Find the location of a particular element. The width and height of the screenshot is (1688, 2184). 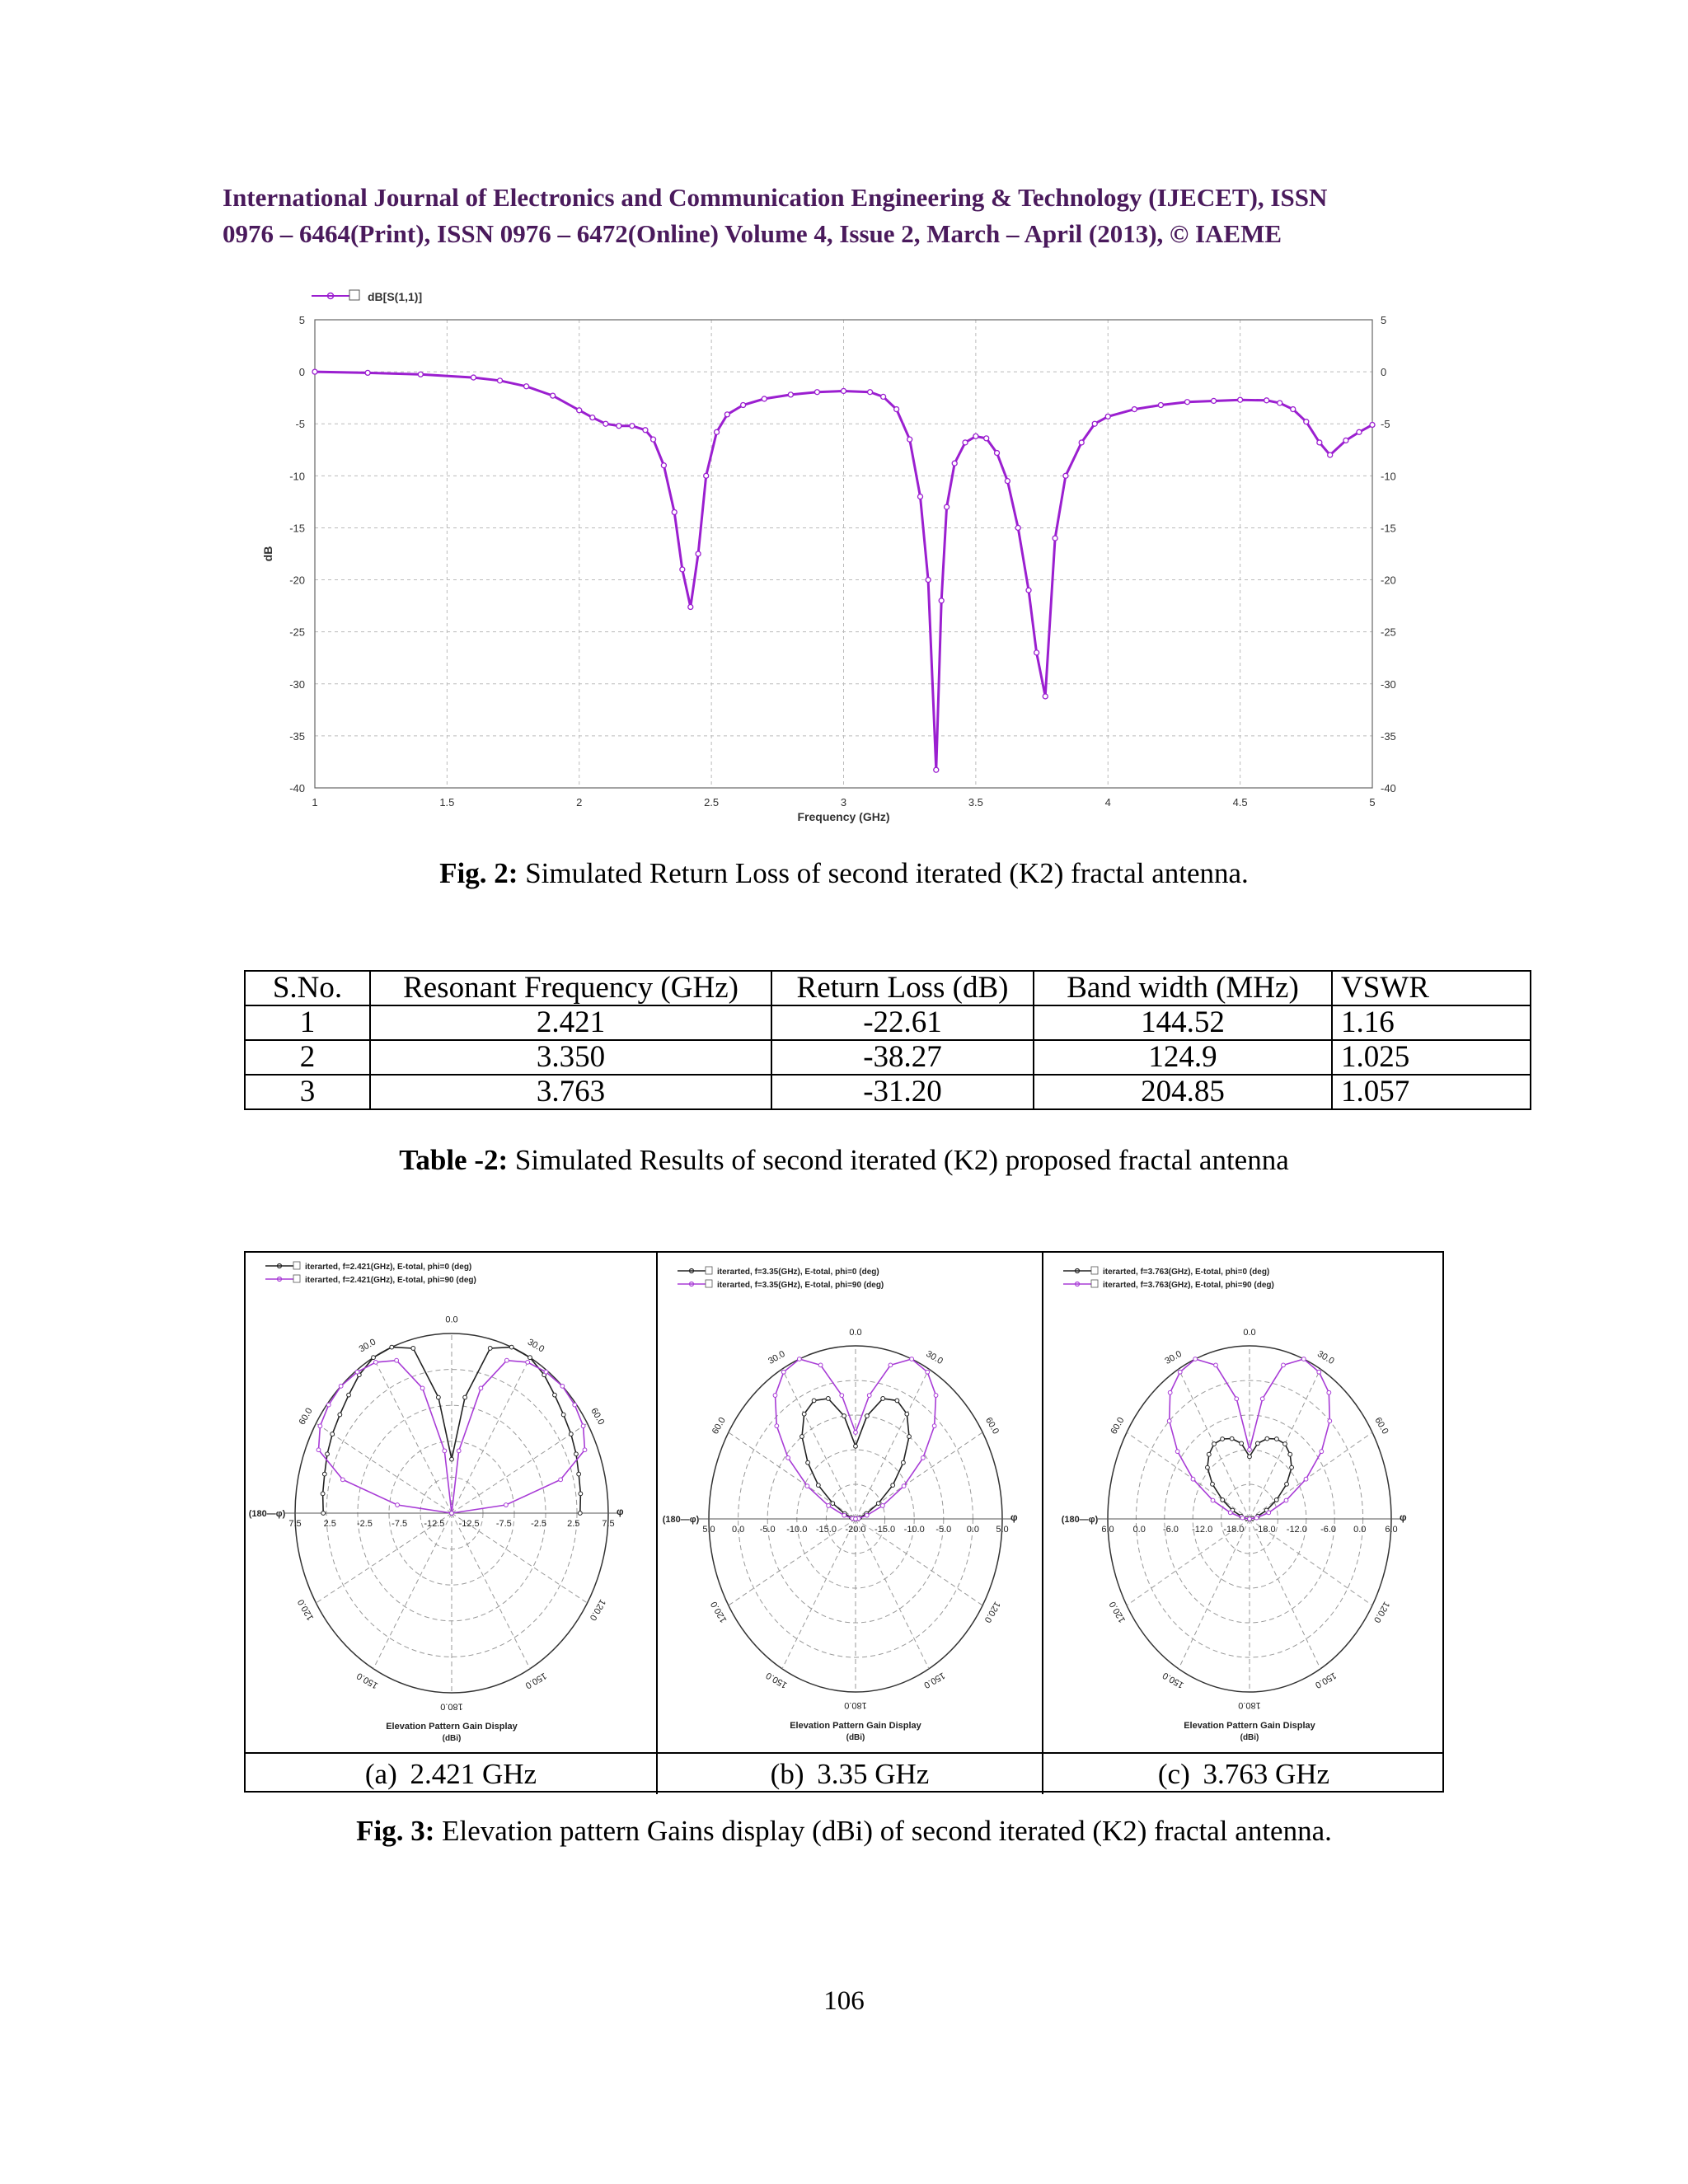

x-axis-label: Frequency (GHz) is located at coordinates (843, 816).